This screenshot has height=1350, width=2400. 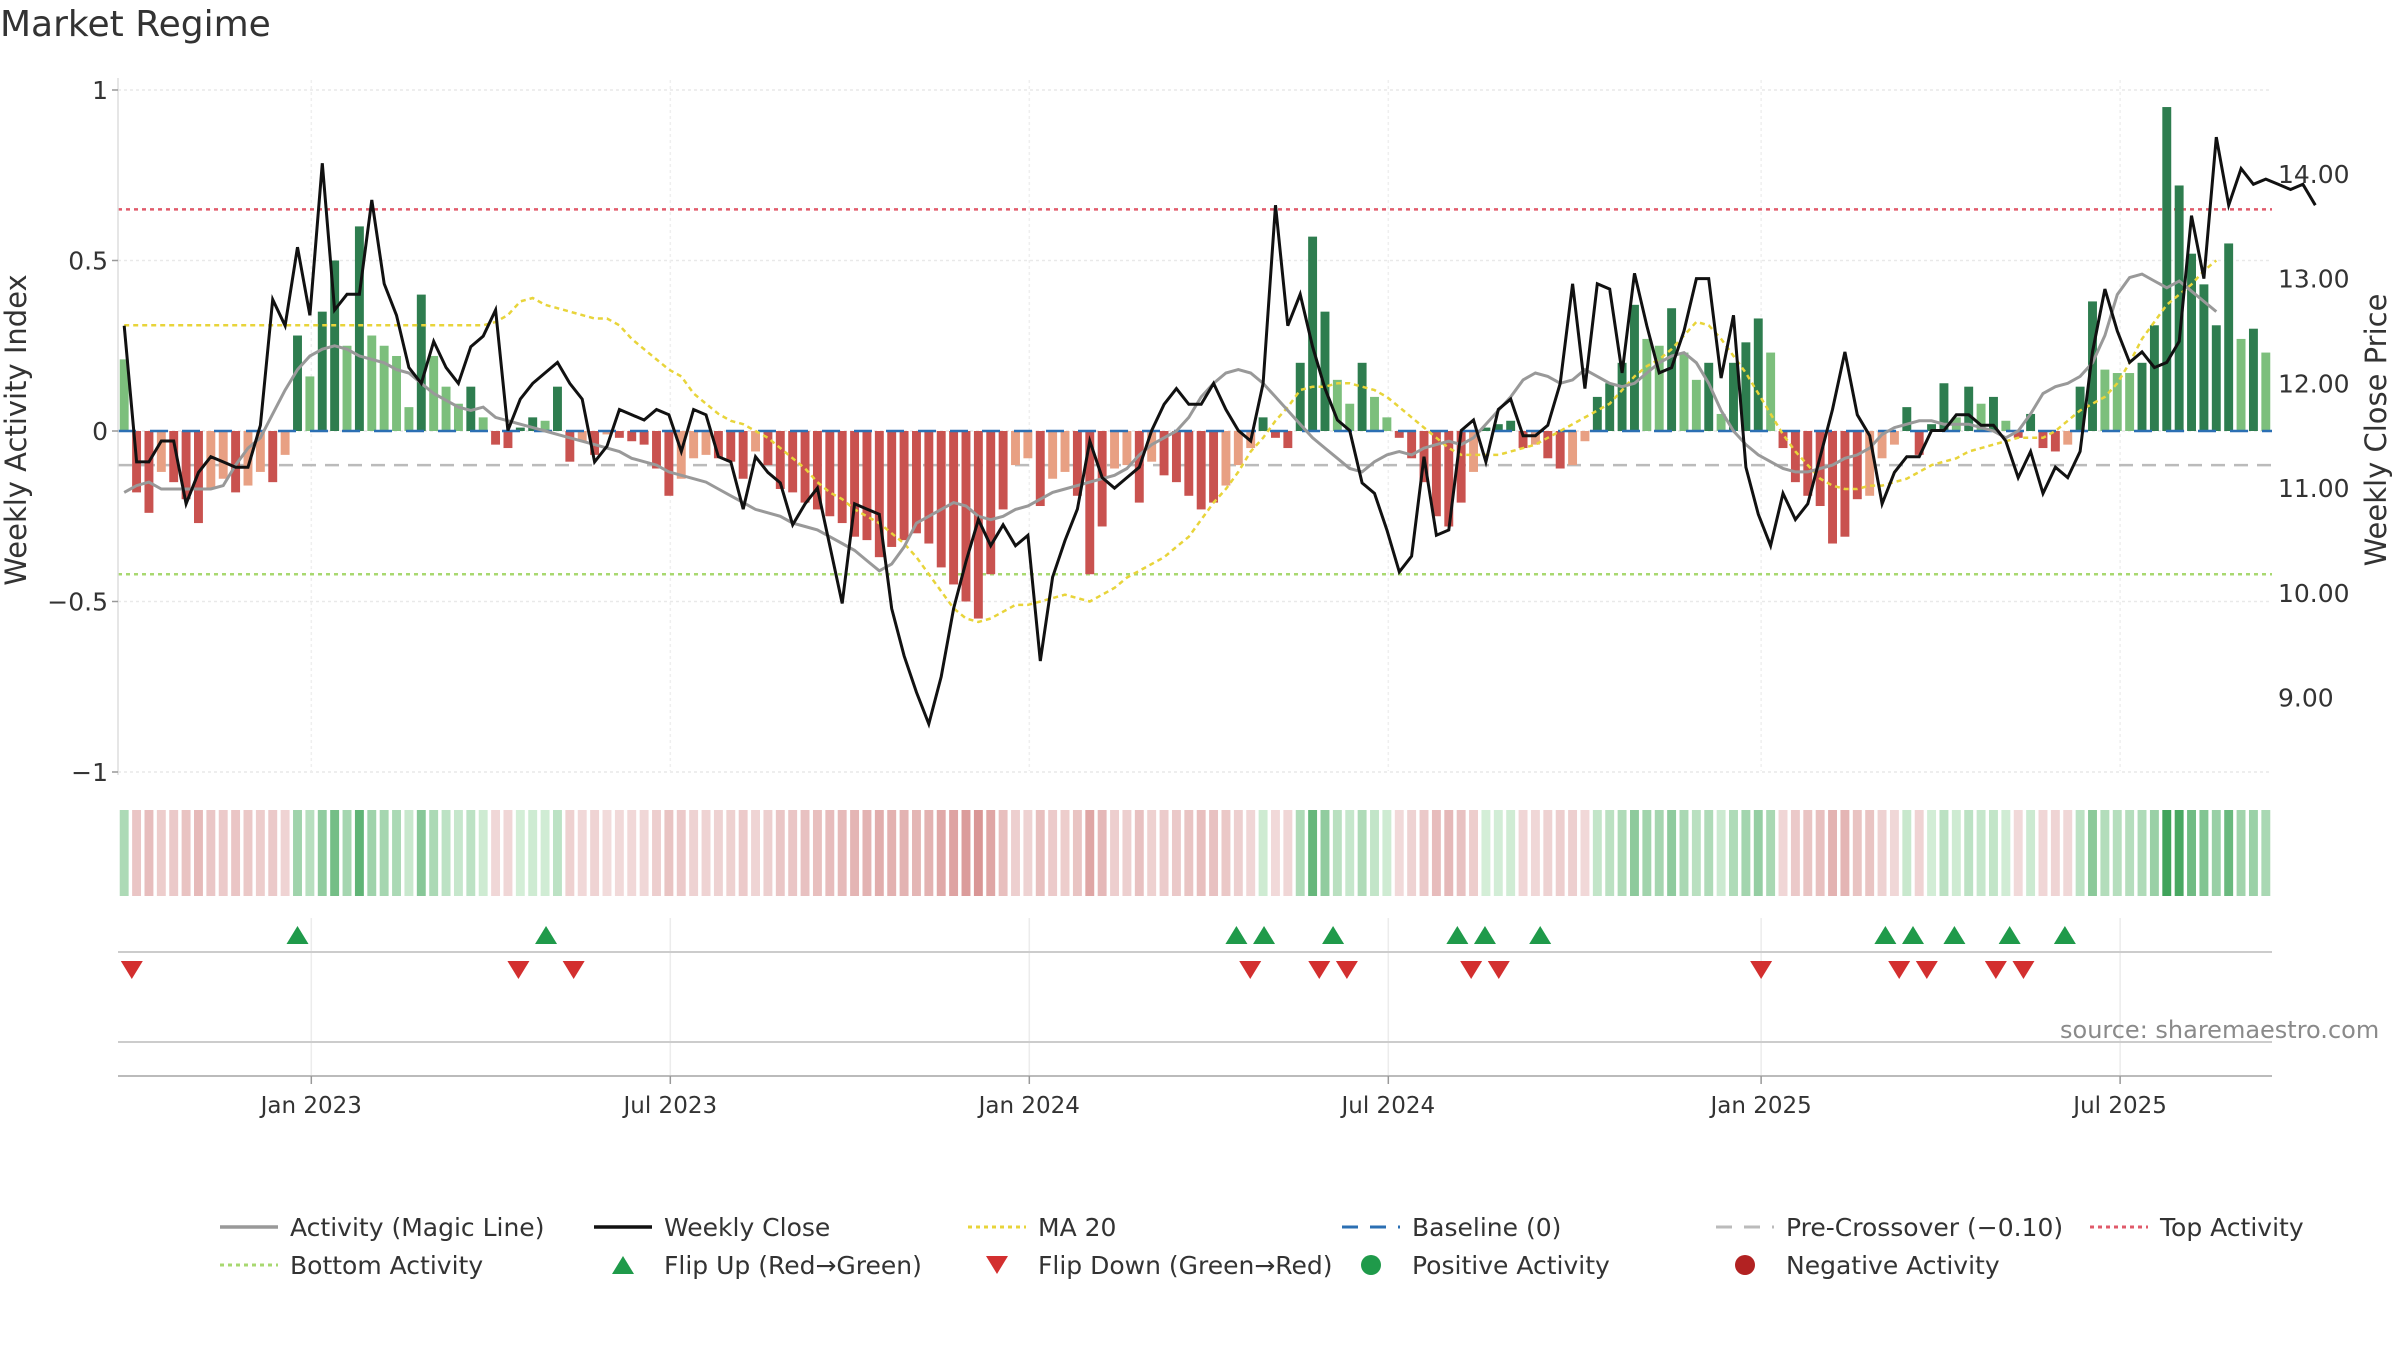 What do you see at coordinates (1149, 1265) in the screenshot?
I see `legend-item-flip-down: Flip Down (Green→Red)` at bounding box center [1149, 1265].